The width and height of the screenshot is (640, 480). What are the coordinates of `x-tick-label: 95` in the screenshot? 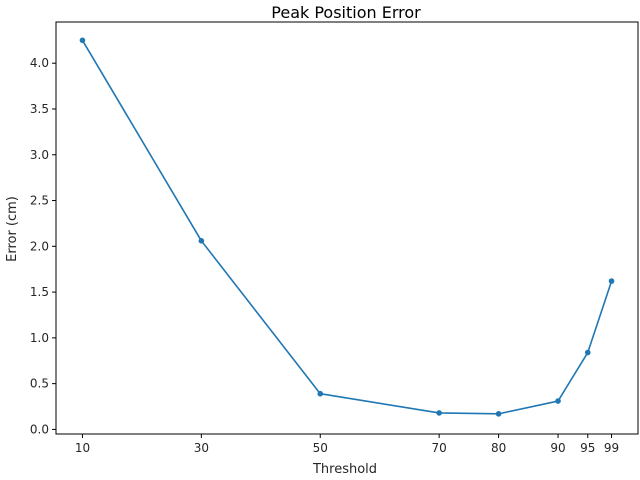 It's located at (587, 448).